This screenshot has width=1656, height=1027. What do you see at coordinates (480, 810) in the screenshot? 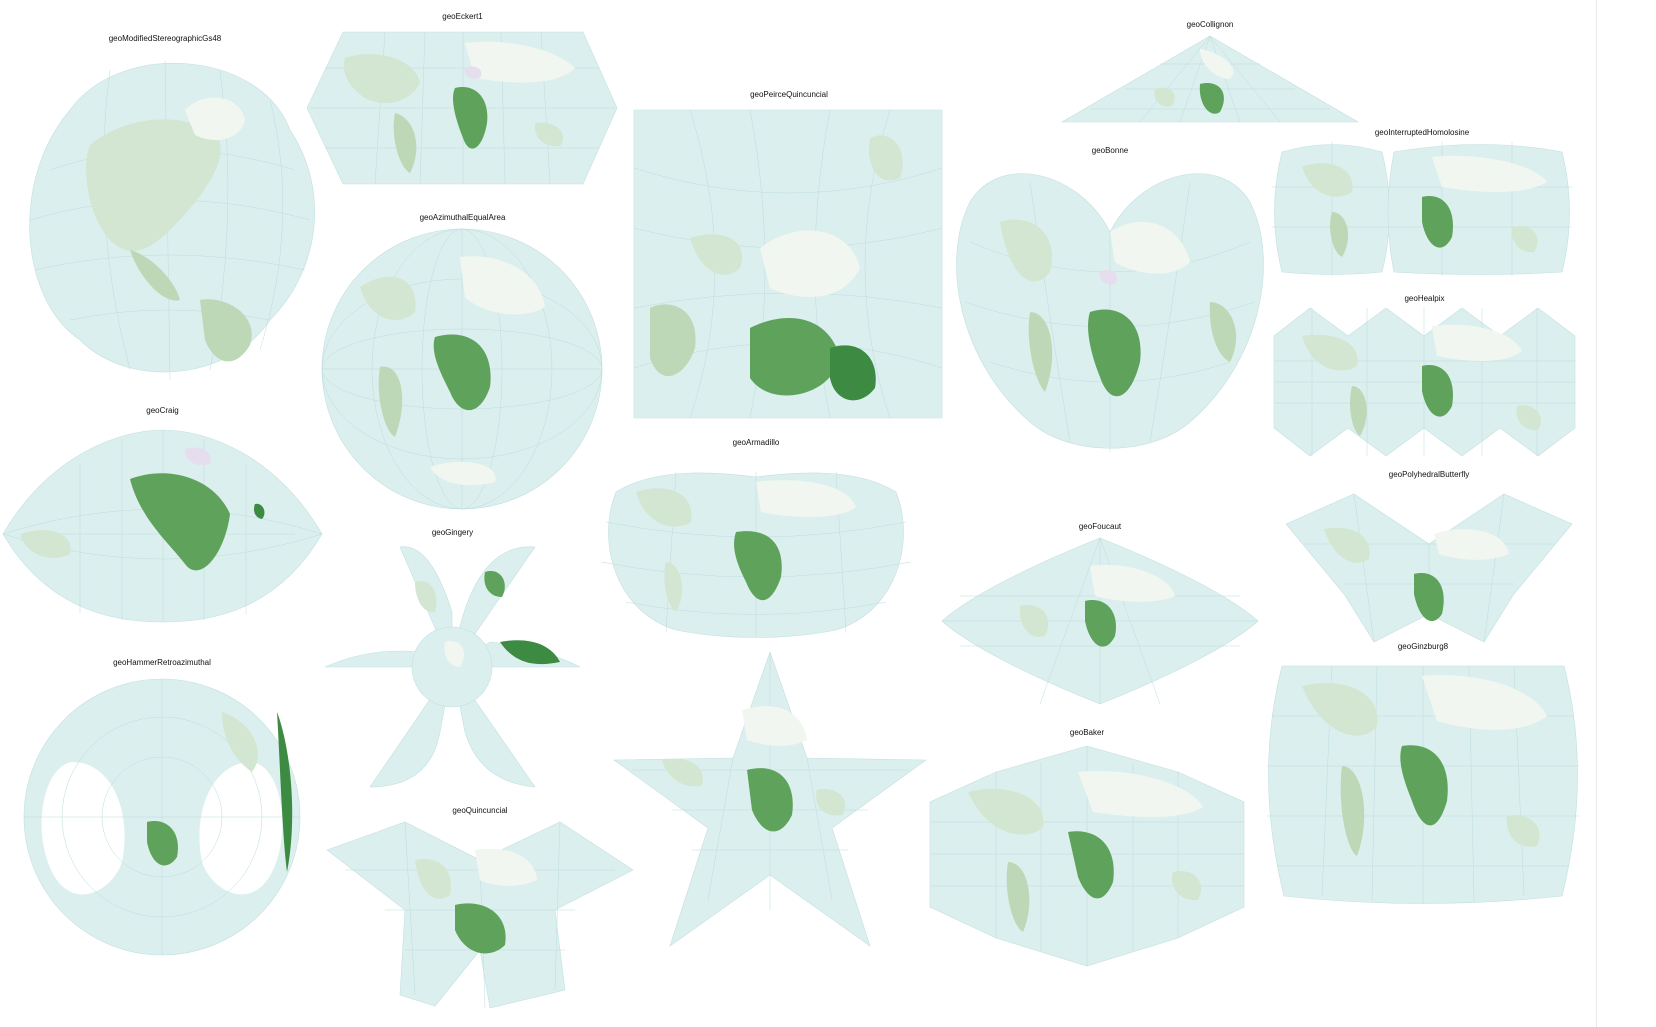
I see `map-title: geoQuincuncial` at bounding box center [480, 810].